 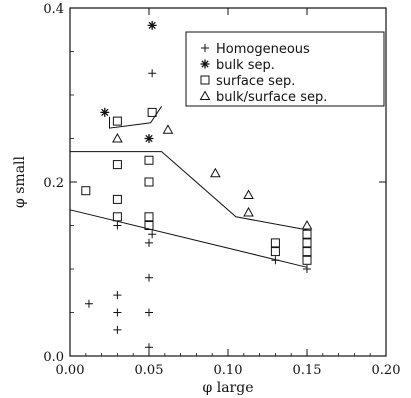 What do you see at coordinates (53, 183) in the screenshot?
I see `y-tick-label: 0.2` at bounding box center [53, 183].